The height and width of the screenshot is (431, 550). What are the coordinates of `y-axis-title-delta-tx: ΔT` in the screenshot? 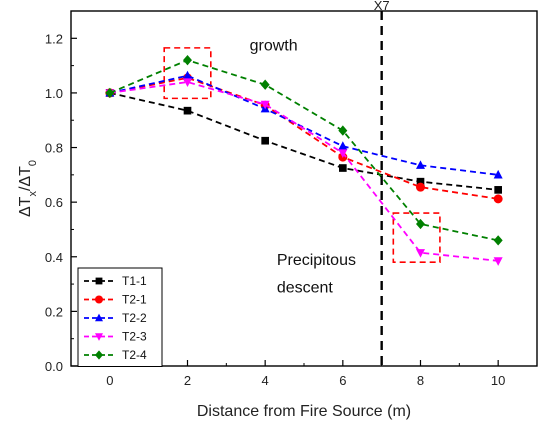 It's located at (25, 206).